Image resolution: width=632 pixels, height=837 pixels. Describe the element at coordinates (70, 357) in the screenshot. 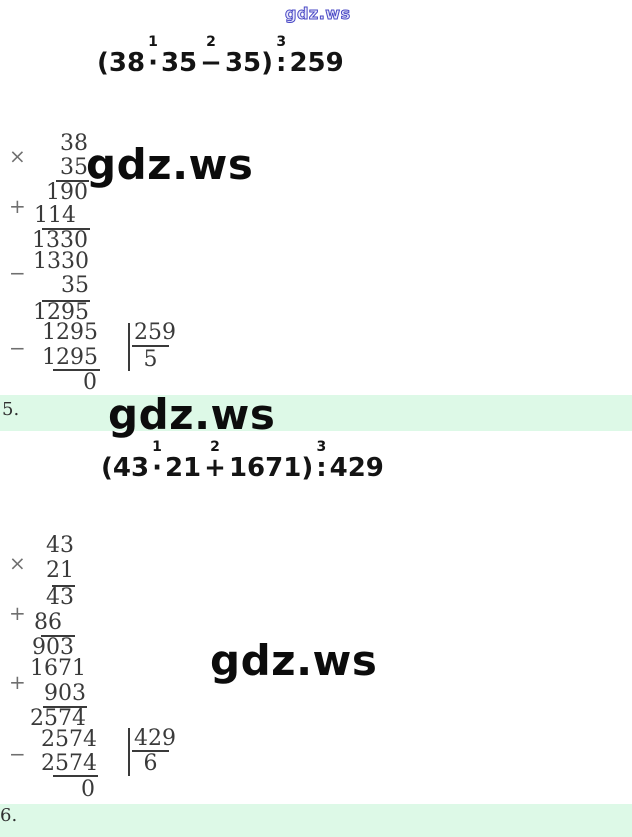

I see `p4-div-subtracted: 1295` at that location.